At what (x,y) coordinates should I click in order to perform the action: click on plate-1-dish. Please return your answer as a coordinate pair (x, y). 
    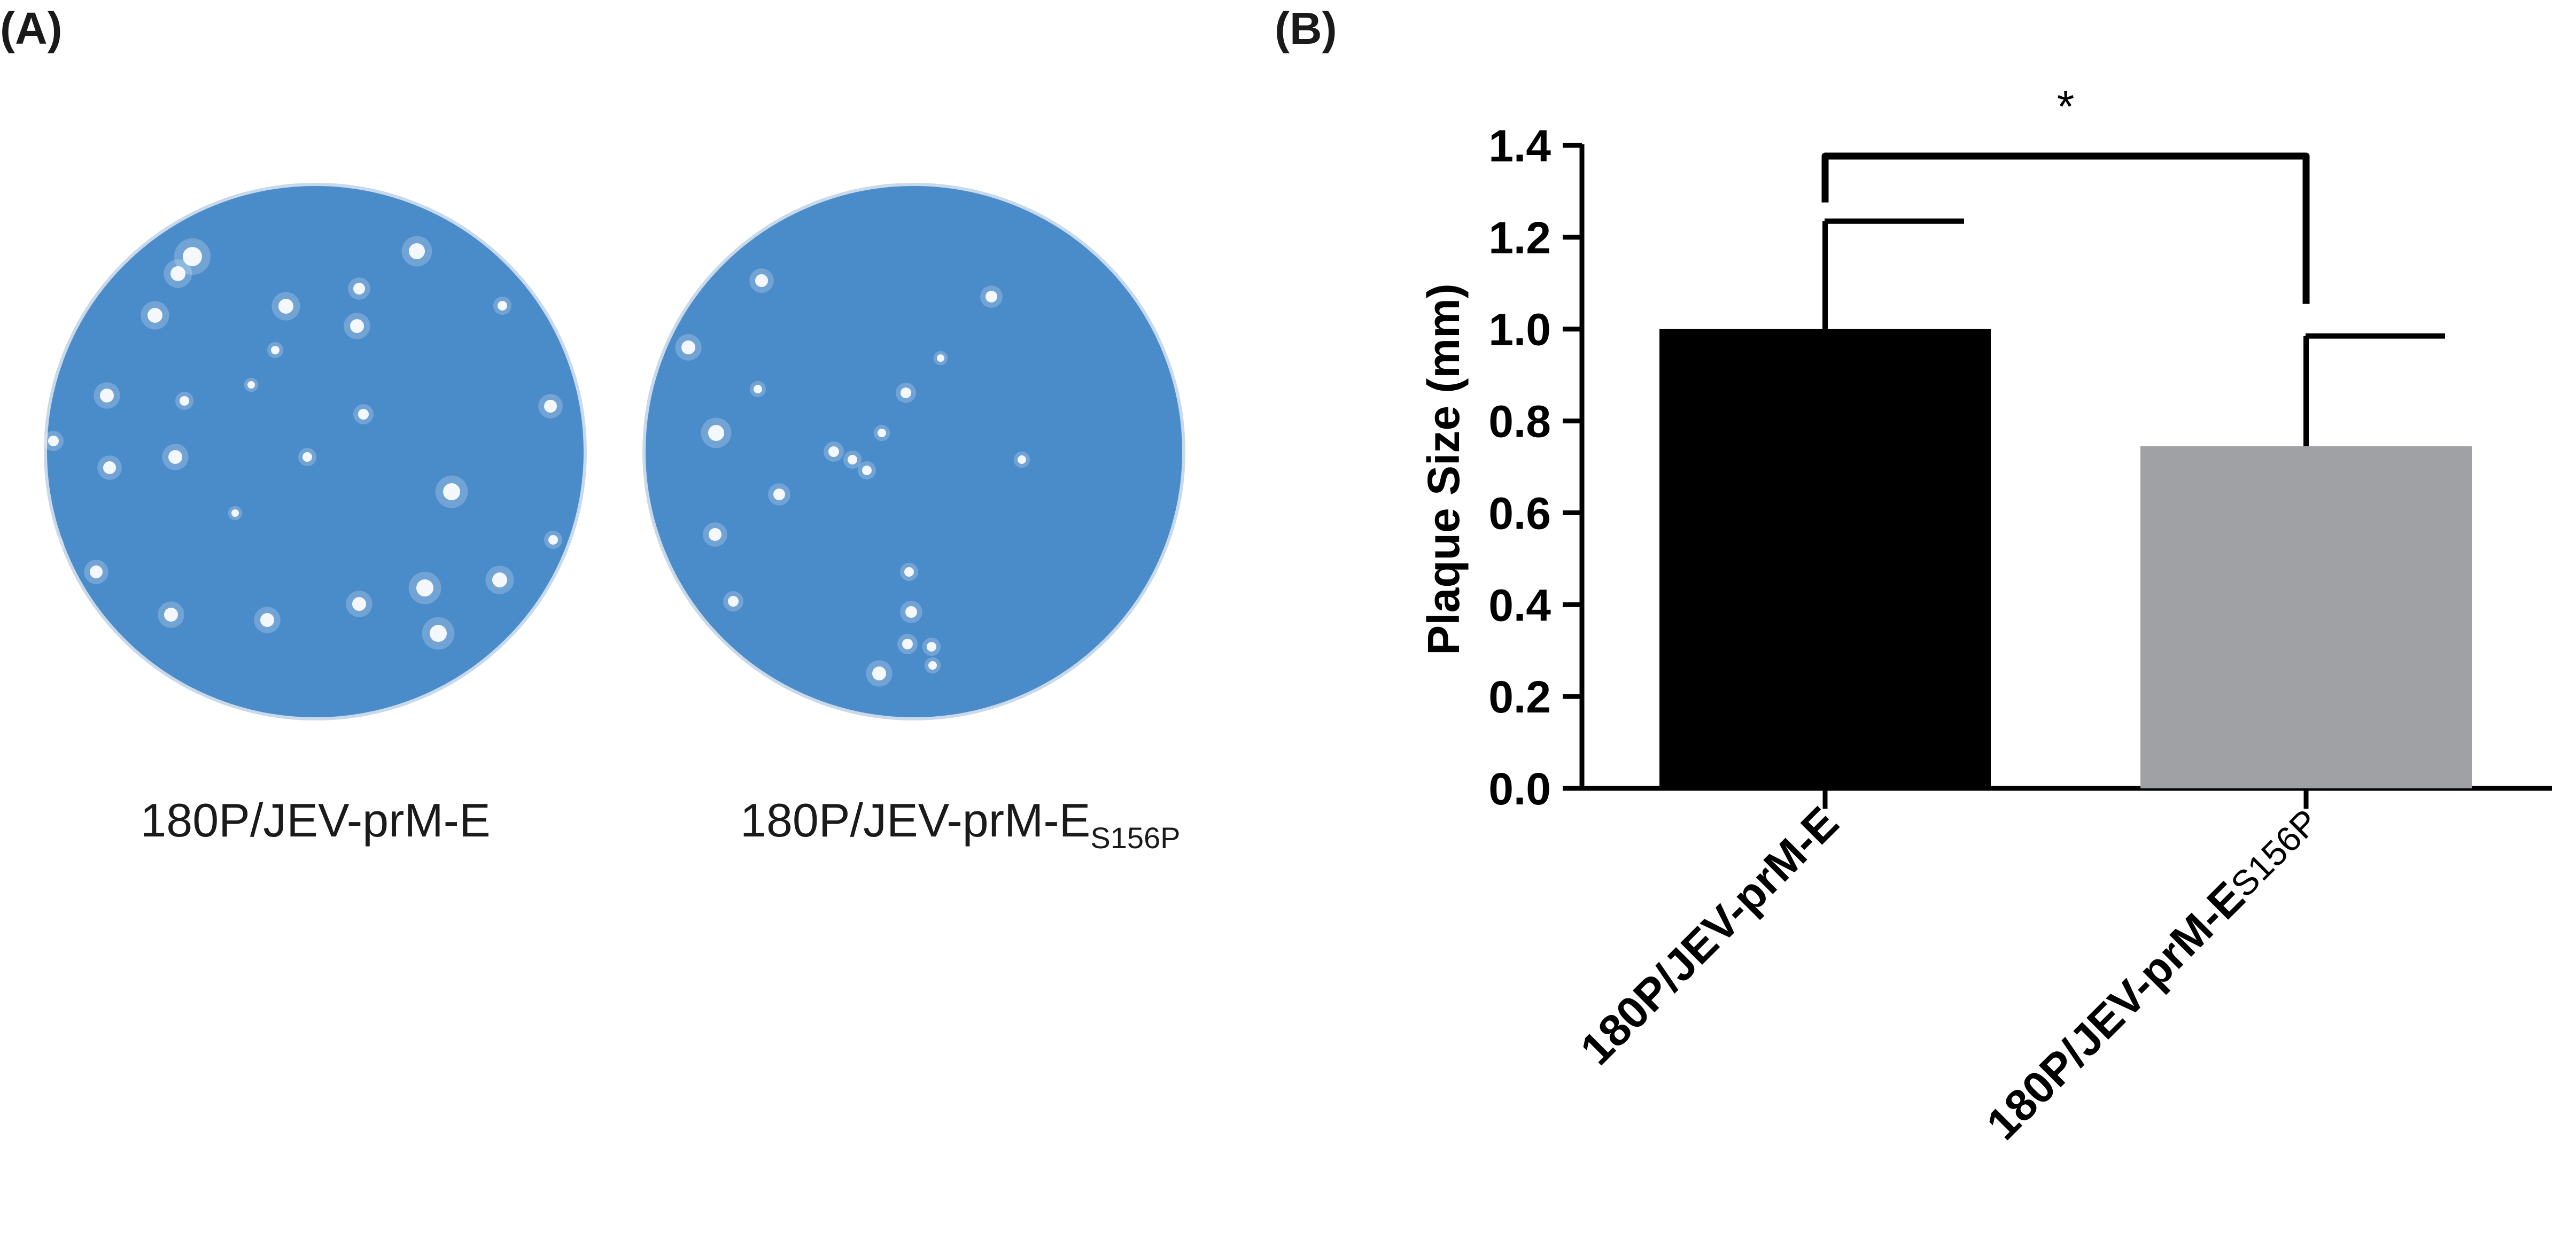
    Looking at the image, I should click on (315, 451).